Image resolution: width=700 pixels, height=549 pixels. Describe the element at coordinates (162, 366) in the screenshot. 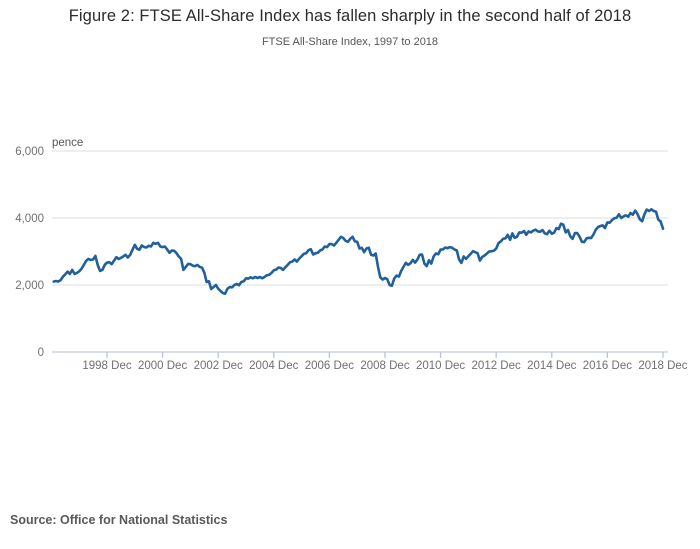

I see `x-axis-tick-label: 2000 Dec` at that location.